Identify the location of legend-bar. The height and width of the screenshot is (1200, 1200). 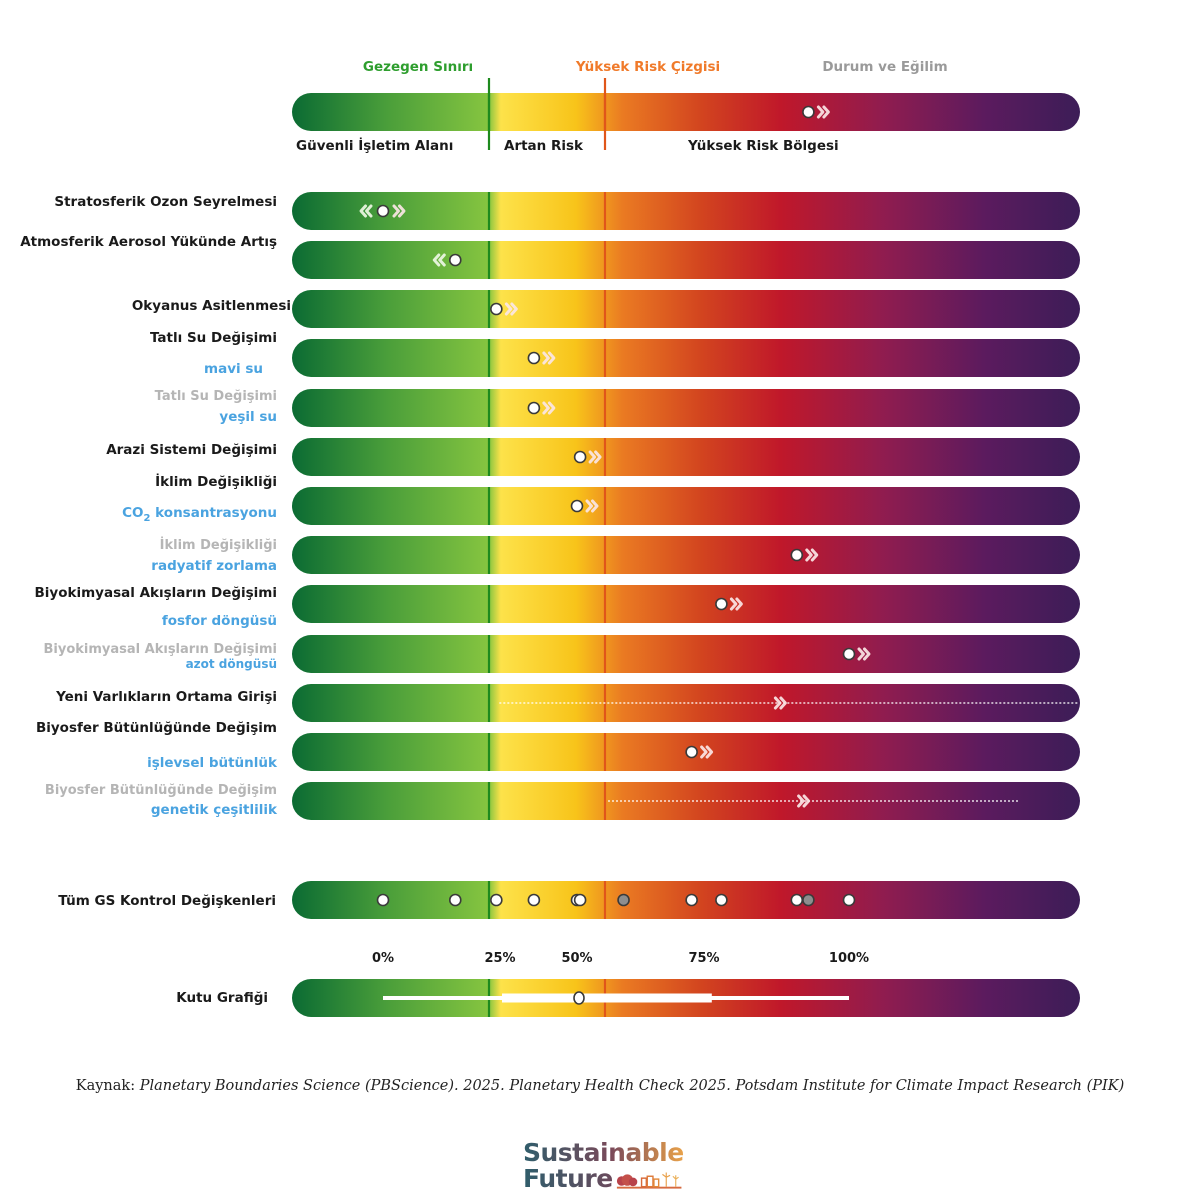
(686, 112).